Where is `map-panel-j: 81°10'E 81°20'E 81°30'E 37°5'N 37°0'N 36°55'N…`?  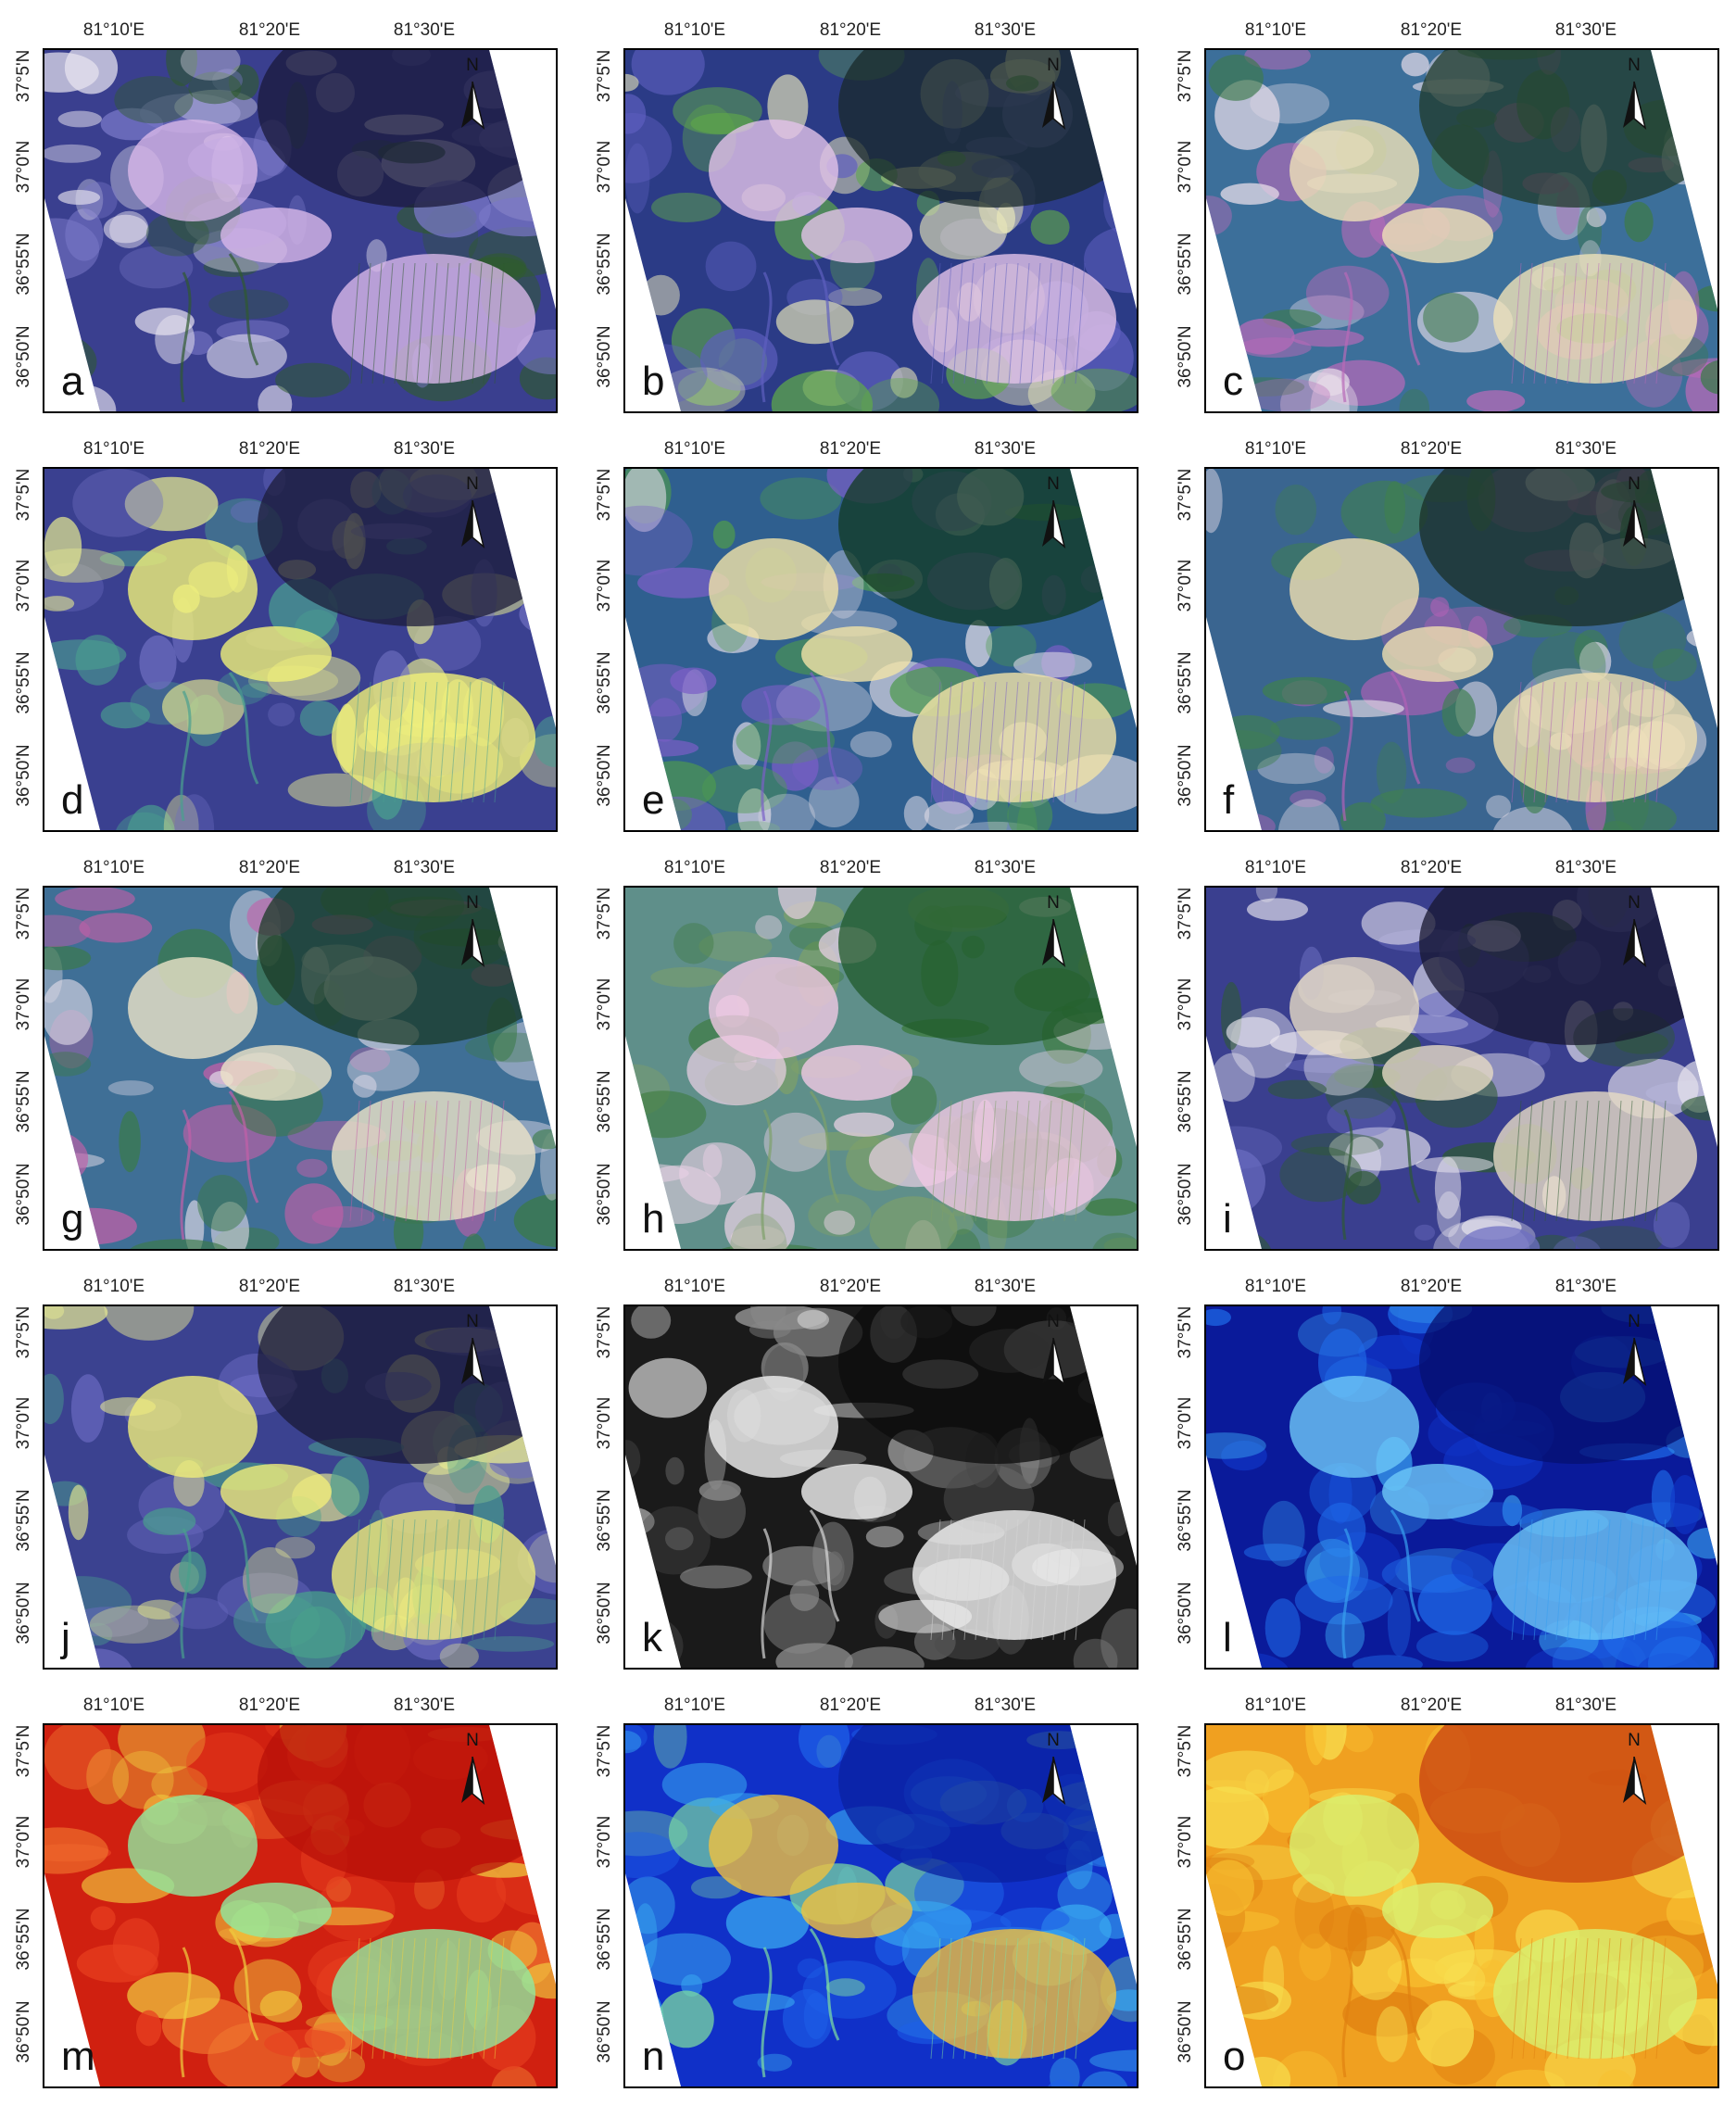
map-panel-j: 81°10'E 81°20'E 81°30'E 37°5'N 37°0'N 36°55'N… is located at coordinates (287, 1464).